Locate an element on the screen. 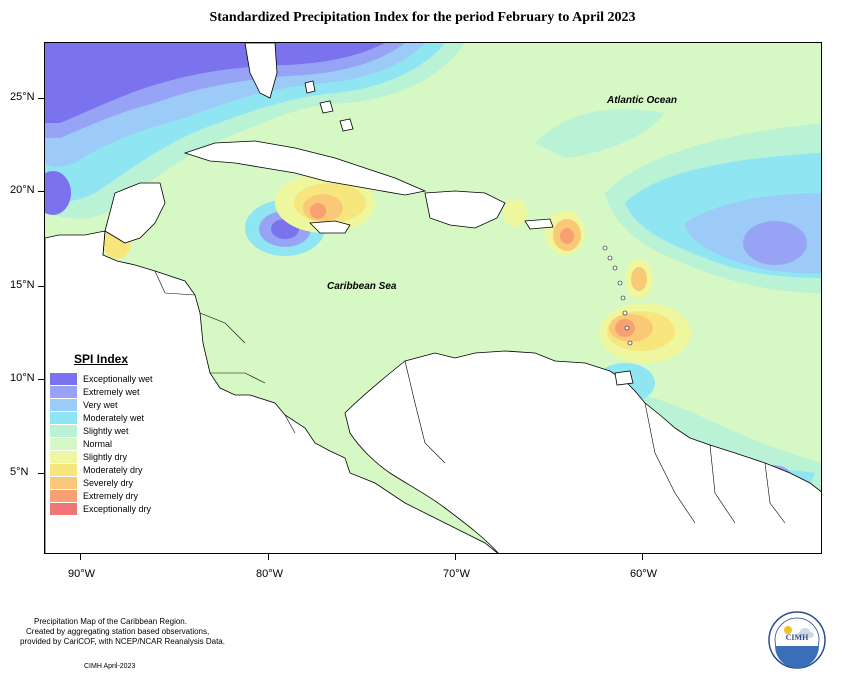 The width and height of the screenshot is (845, 684). lat-label-15n: 15°N is located at coordinates (22, 285).